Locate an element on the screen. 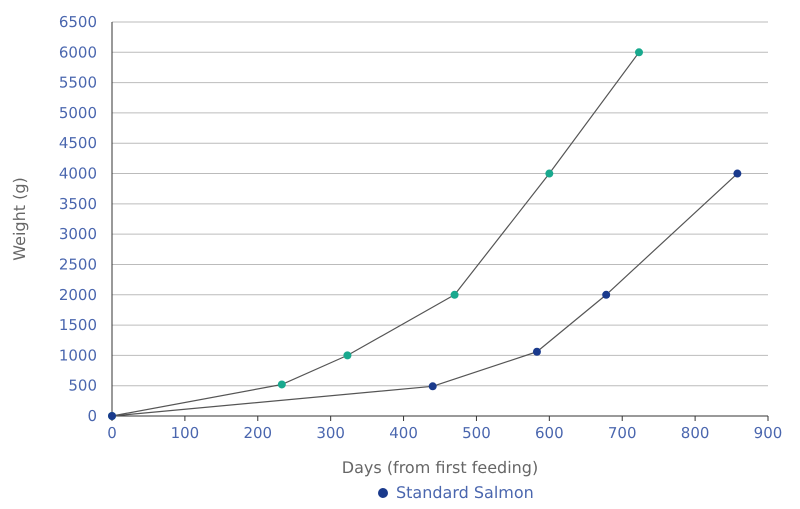  y-tick-label: 5500 is located at coordinates (77, 83).